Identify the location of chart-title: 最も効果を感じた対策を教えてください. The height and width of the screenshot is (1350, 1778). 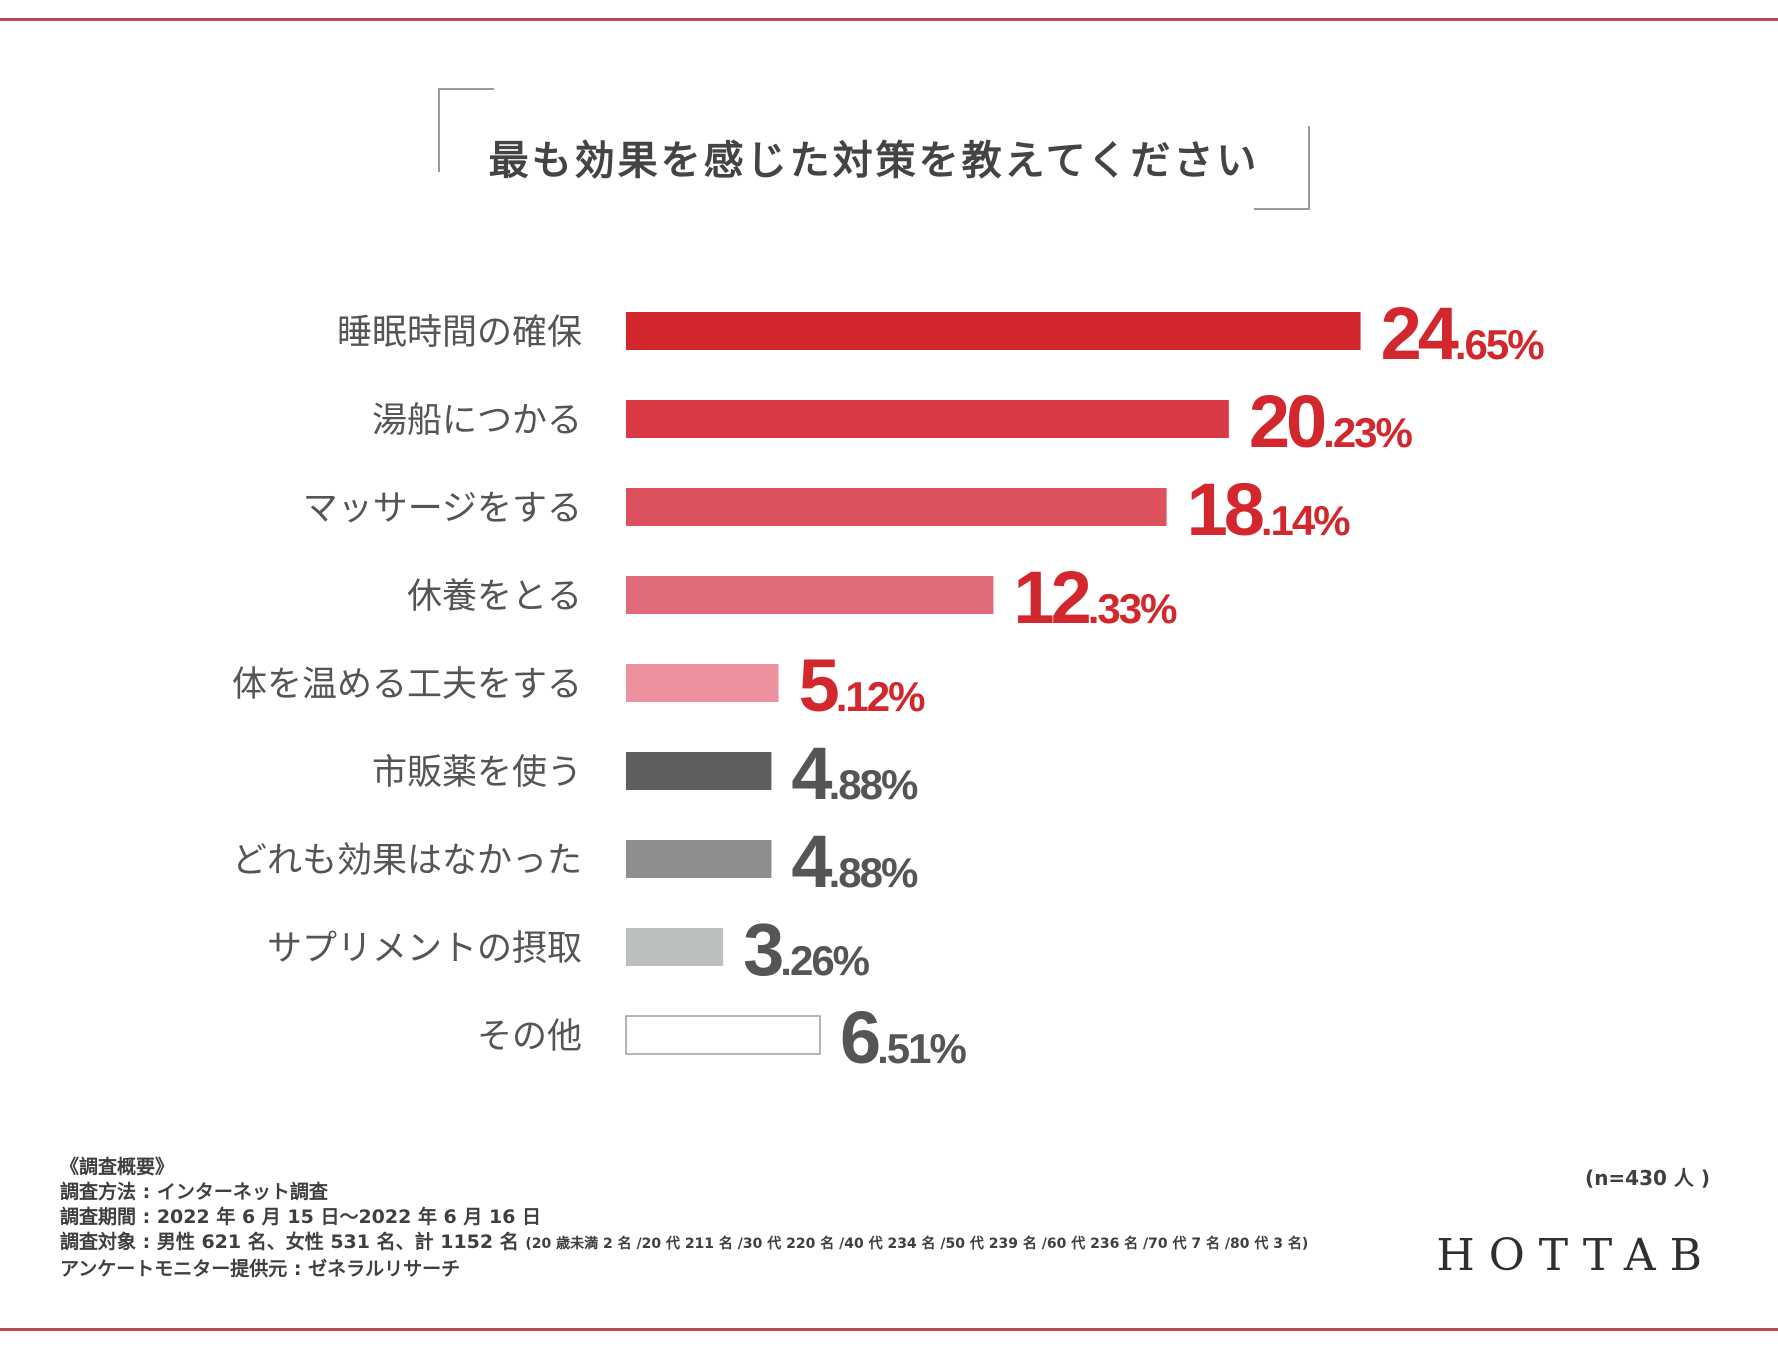
(874, 161).